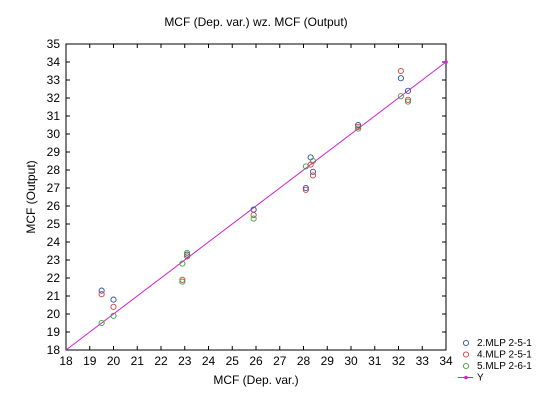 The height and width of the screenshot is (406, 550). What do you see at coordinates (54, 350) in the screenshot?
I see `y-tick-label: 18` at bounding box center [54, 350].